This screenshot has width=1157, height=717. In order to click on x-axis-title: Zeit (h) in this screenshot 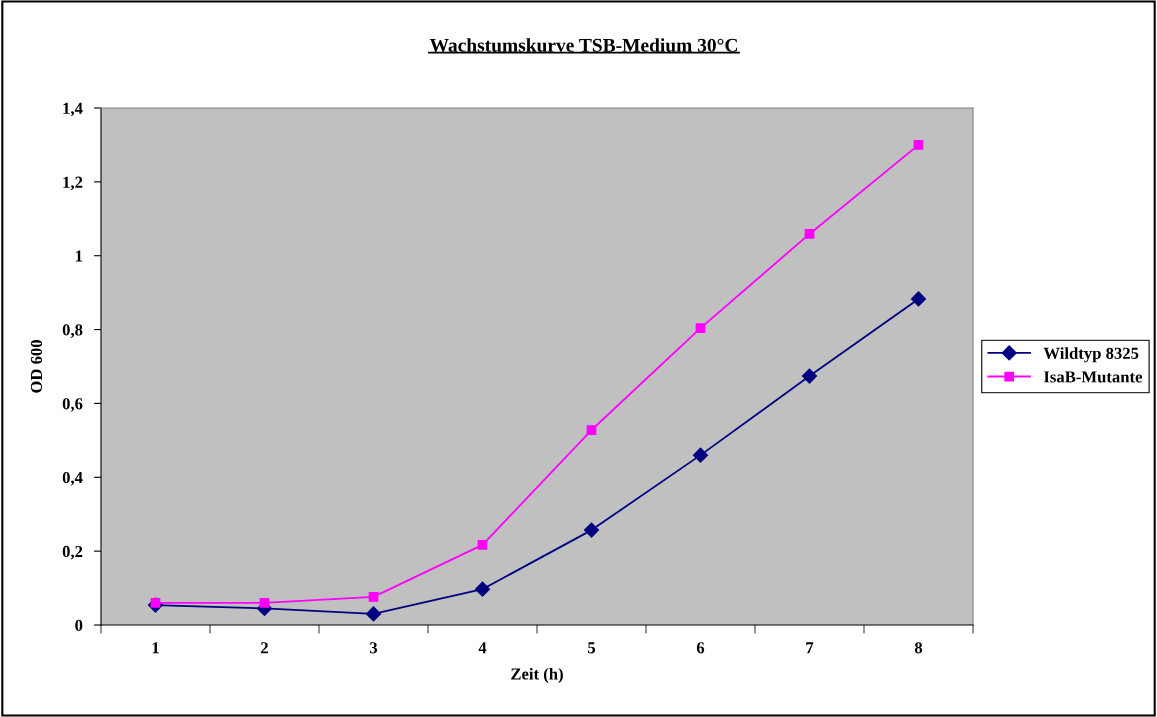, I will do `click(537, 675)`.